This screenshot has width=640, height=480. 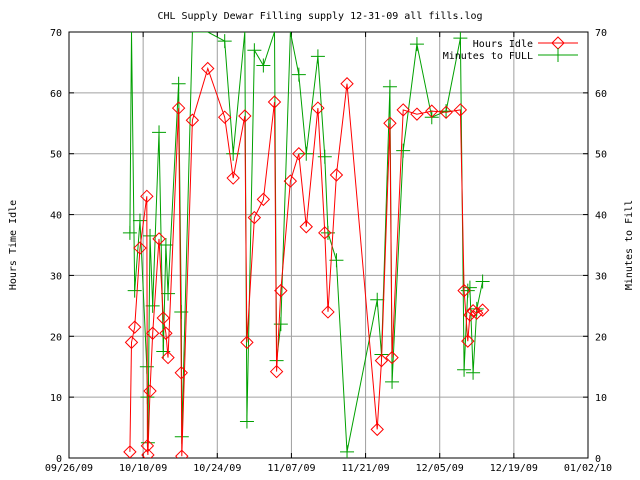 I want to click on y-tick-label-right: 20, so click(x=601, y=337).